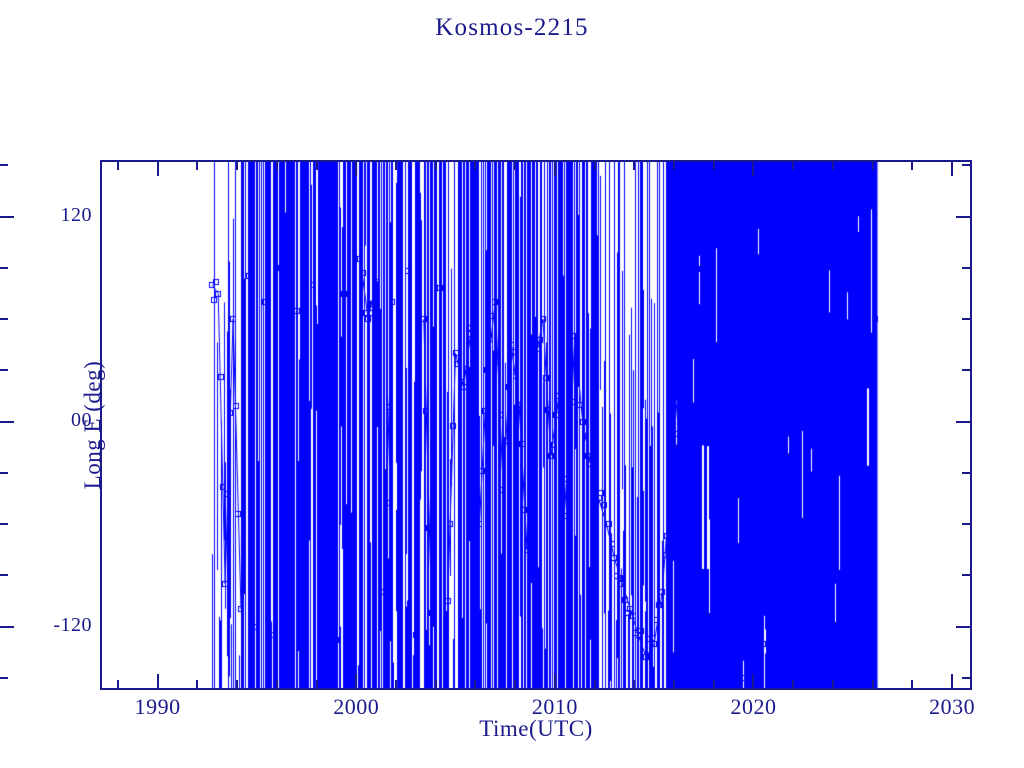 The width and height of the screenshot is (1024, 768). What do you see at coordinates (81, 419) in the screenshot?
I see `y-tick-label: 00` at bounding box center [81, 419].